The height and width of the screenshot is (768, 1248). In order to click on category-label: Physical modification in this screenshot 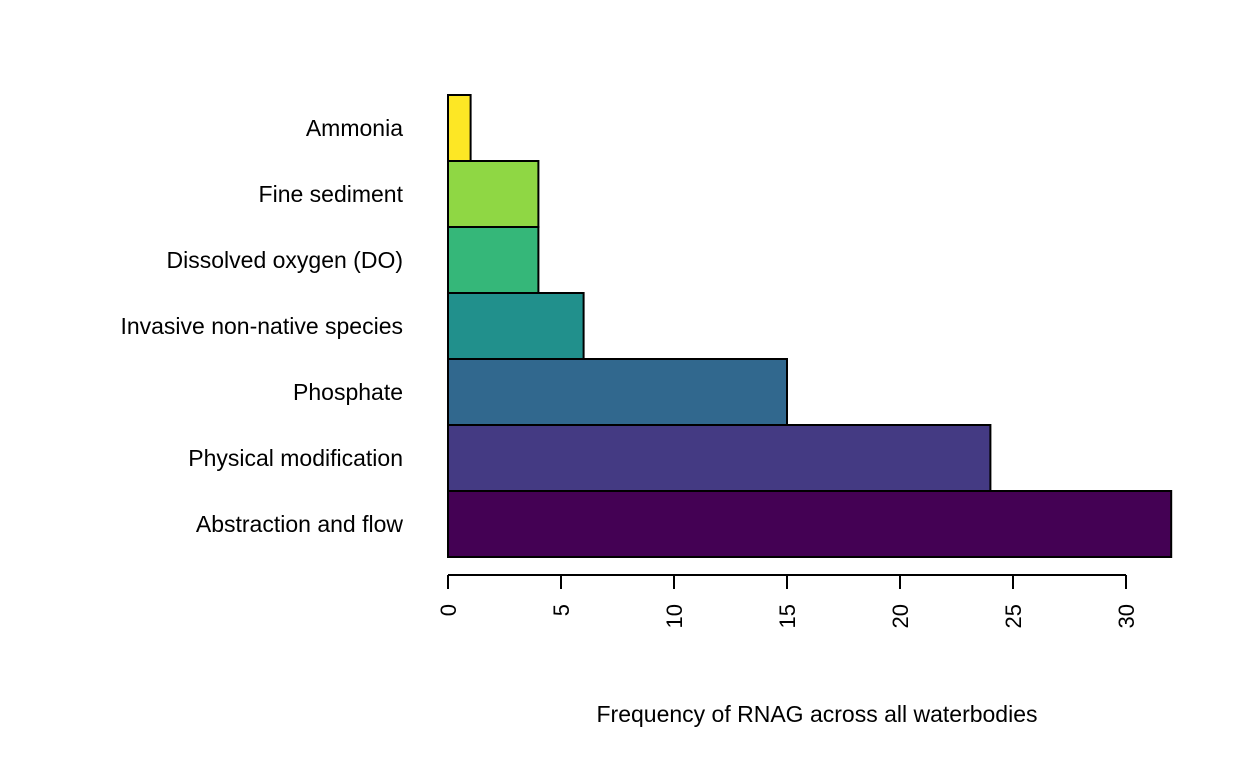, I will do `click(295, 458)`.